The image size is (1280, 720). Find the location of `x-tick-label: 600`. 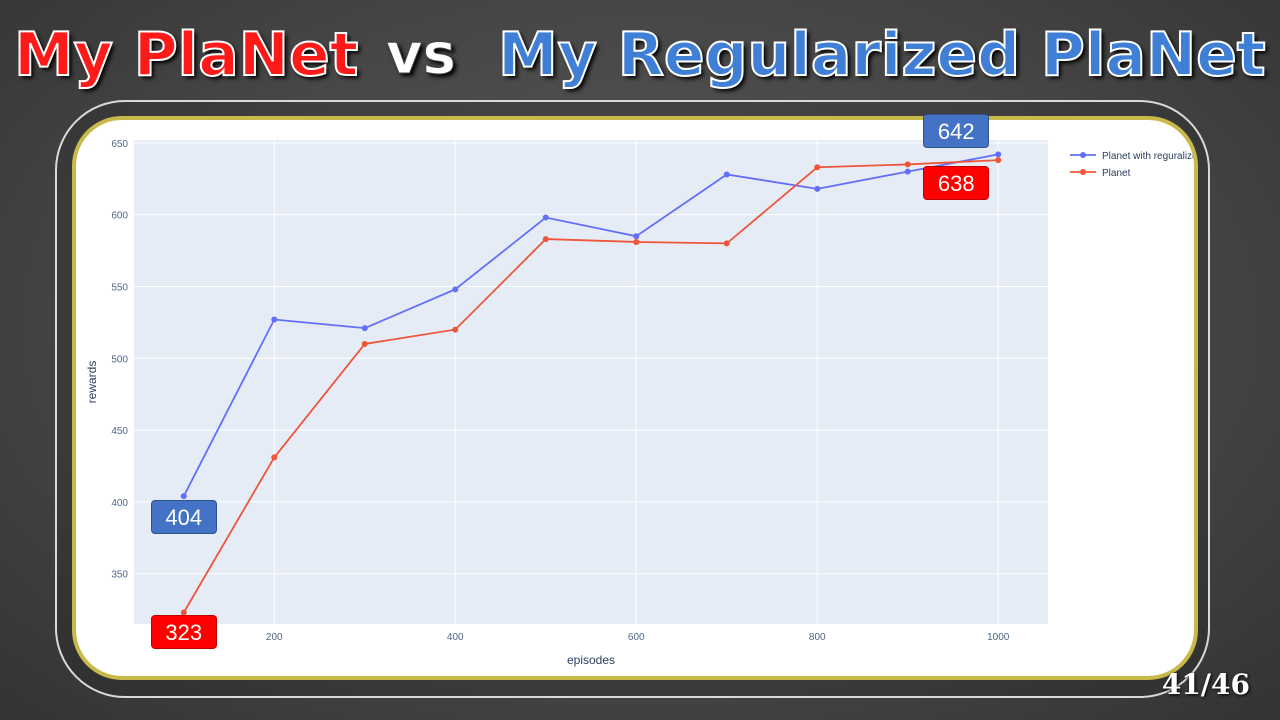

x-tick-label: 600 is located at coordinates (636, 637).